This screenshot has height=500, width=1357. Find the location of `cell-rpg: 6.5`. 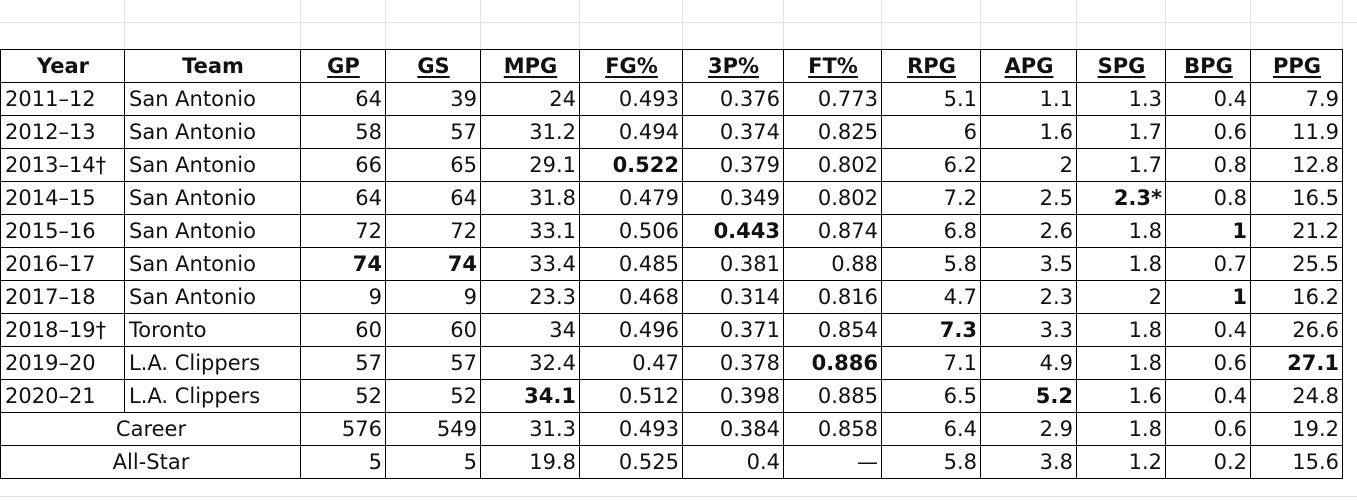

cell-rpg: 6.5 is located at coordinates (931, 396).